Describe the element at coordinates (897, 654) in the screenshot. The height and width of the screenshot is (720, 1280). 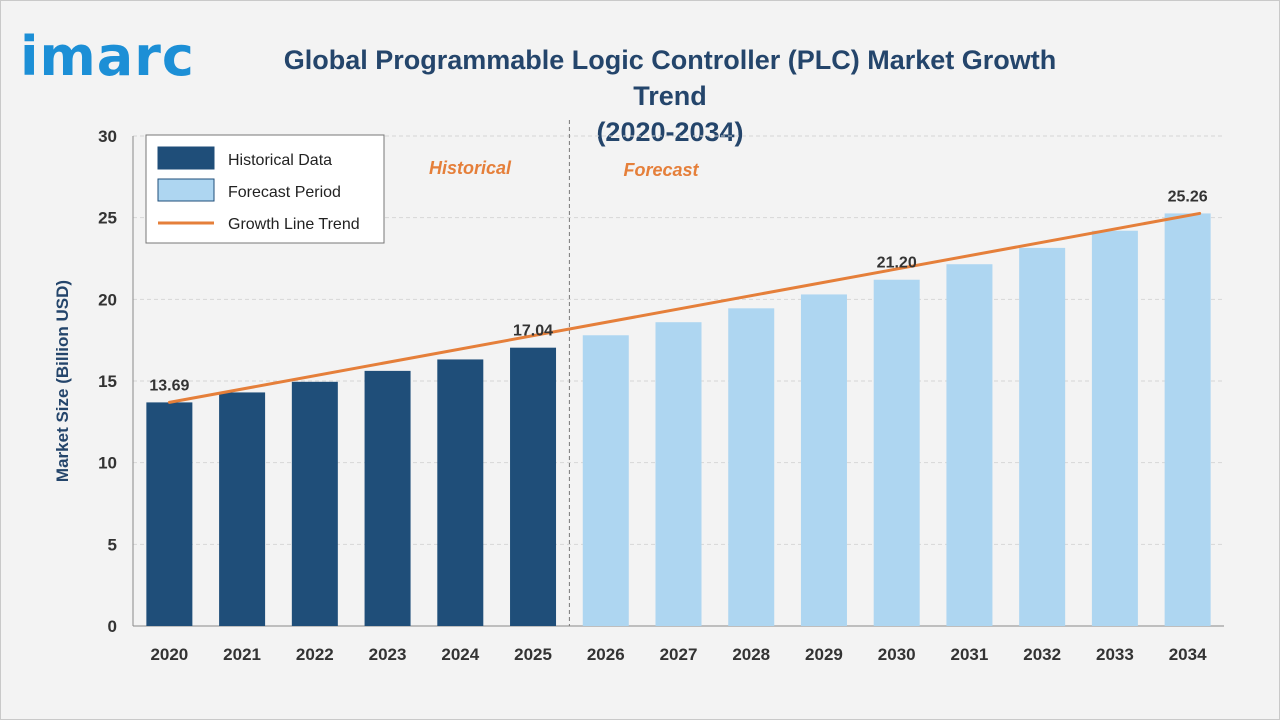
I see `x-tick-label: 2030` at that location.